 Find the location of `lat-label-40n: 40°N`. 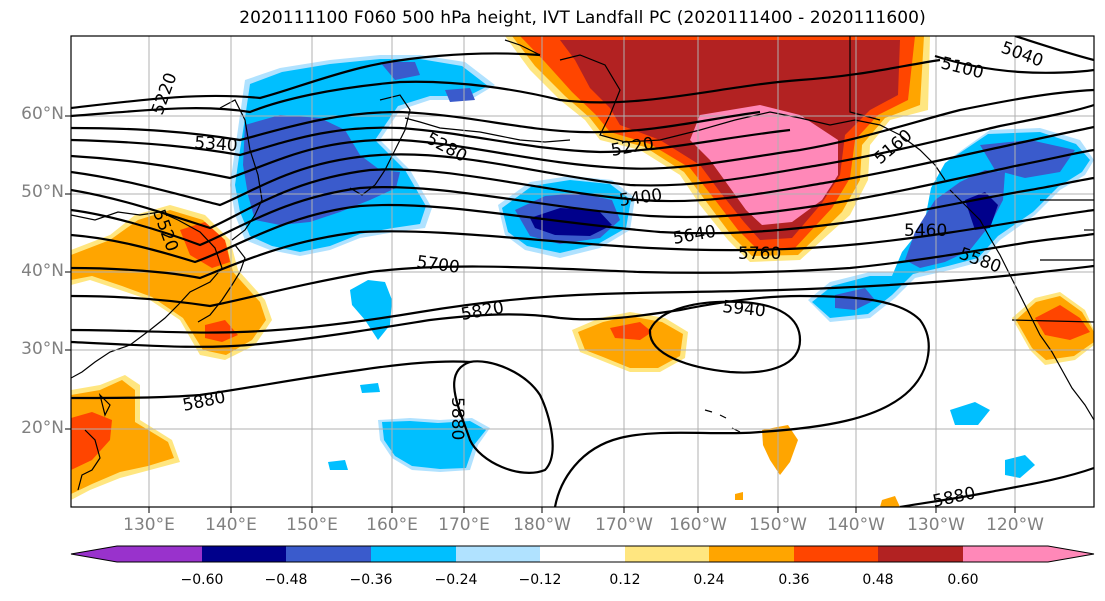

lat-label-40n: 40°N is located at coordinates (42, 271).